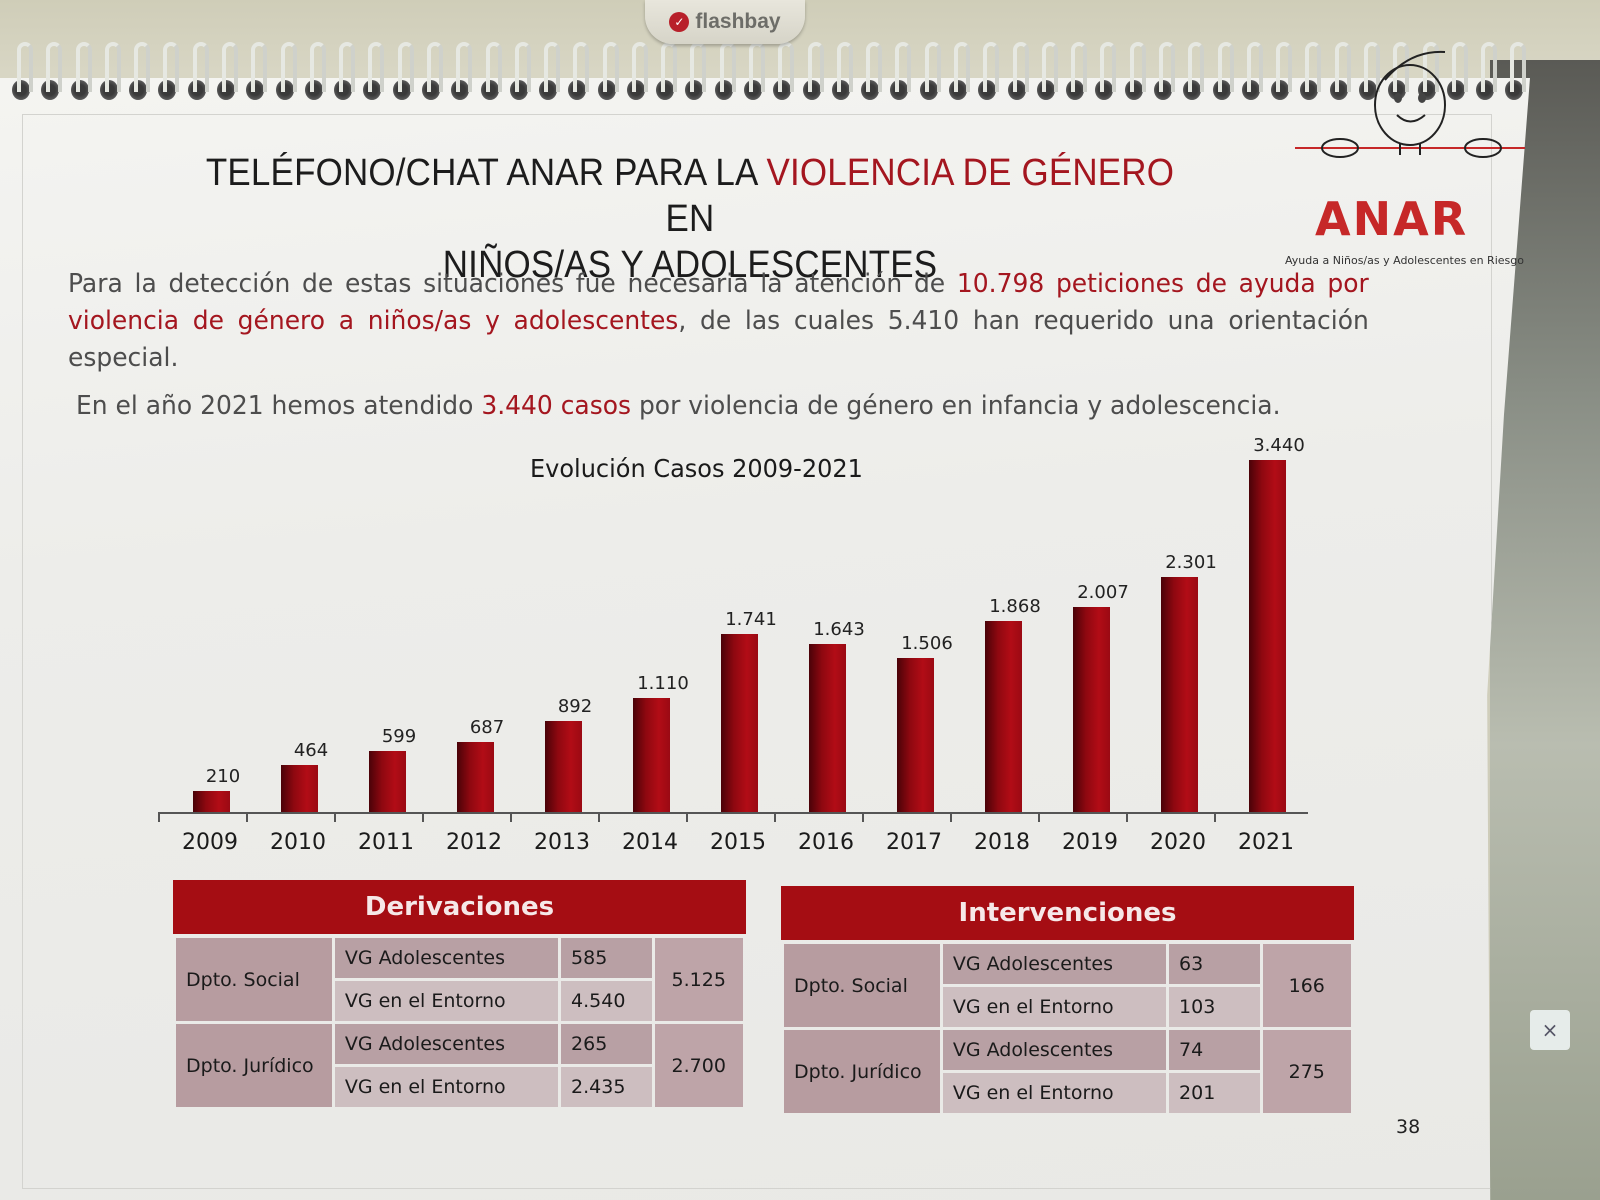  I want to click on anar-wordmark: ANAR, so click(1392, 219).